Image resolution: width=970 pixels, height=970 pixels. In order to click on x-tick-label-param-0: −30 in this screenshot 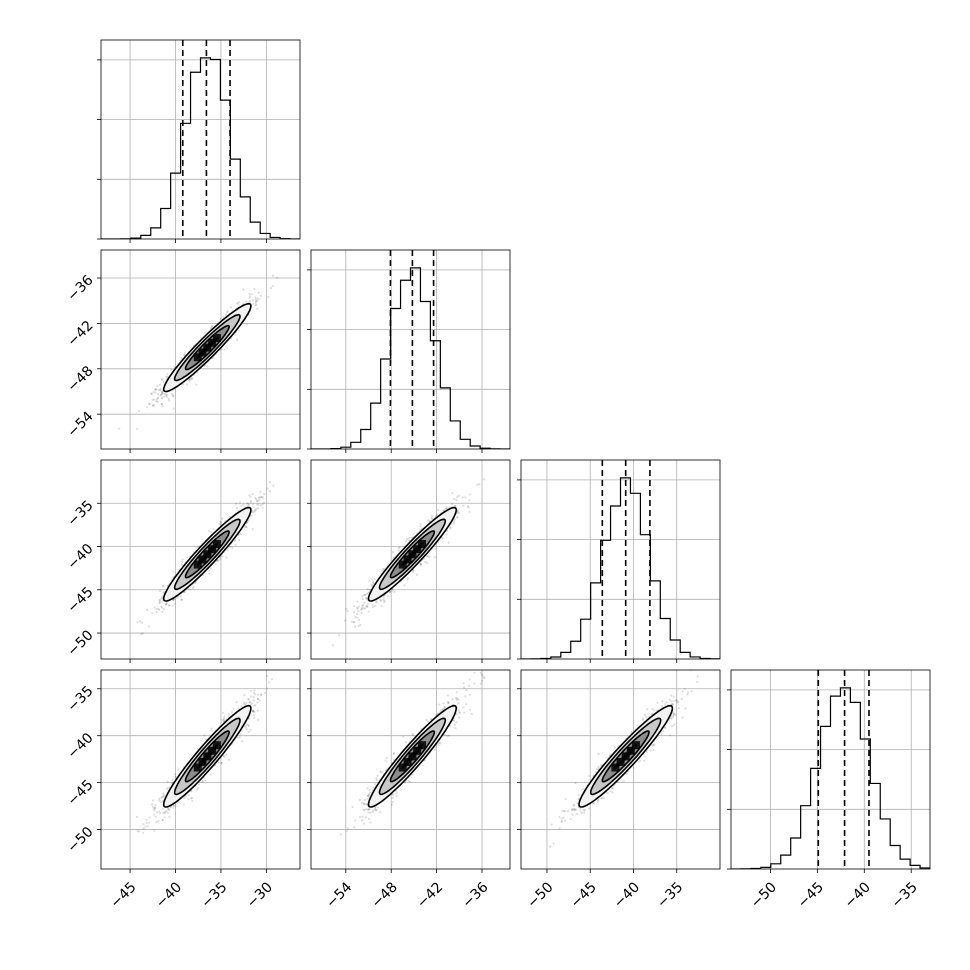, I will do `click(260, 895)`.